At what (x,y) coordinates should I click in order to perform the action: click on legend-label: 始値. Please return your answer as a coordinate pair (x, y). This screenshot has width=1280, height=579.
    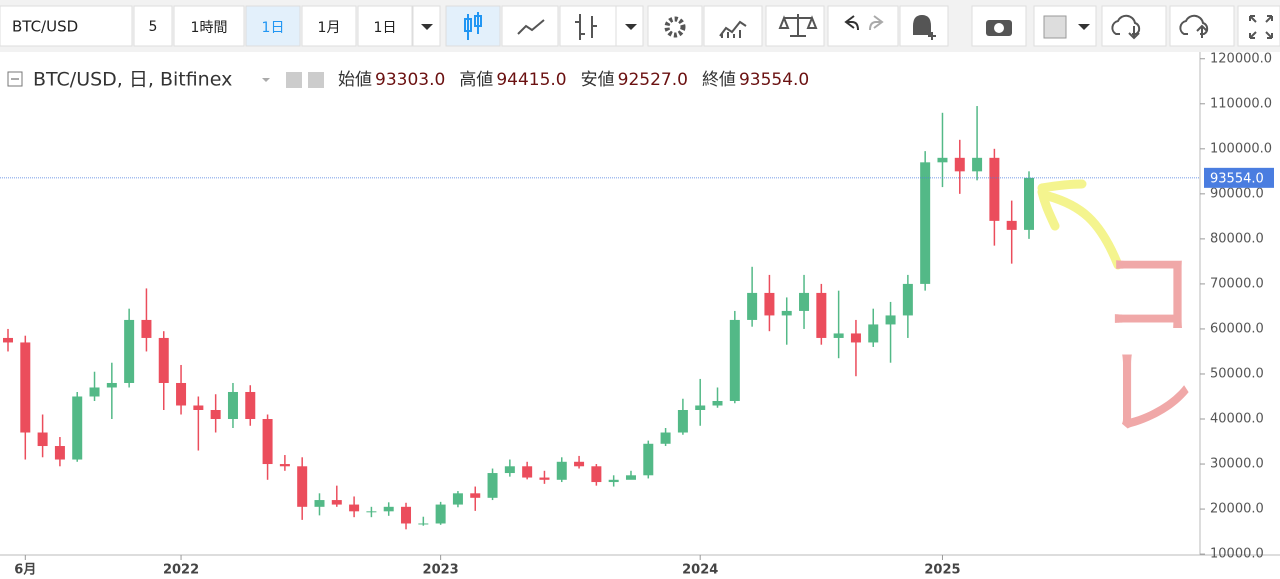
    Looking at the image, I should click on (355, 80).